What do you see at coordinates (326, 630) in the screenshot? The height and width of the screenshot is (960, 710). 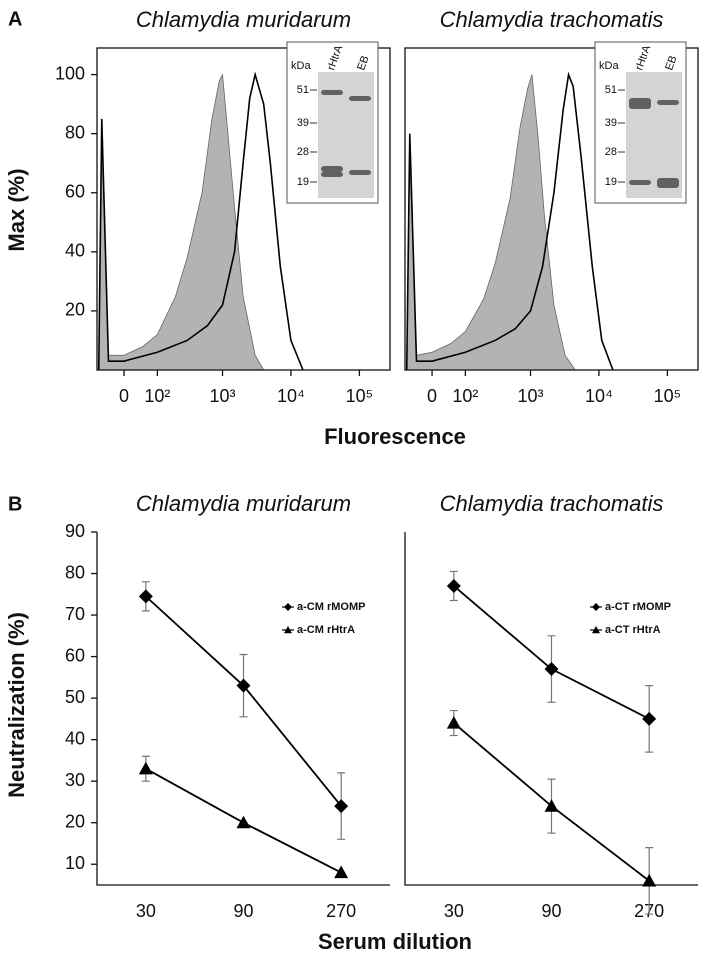 I see `legend-label: a-CM rHtrA` at bounding box center [326, 630].